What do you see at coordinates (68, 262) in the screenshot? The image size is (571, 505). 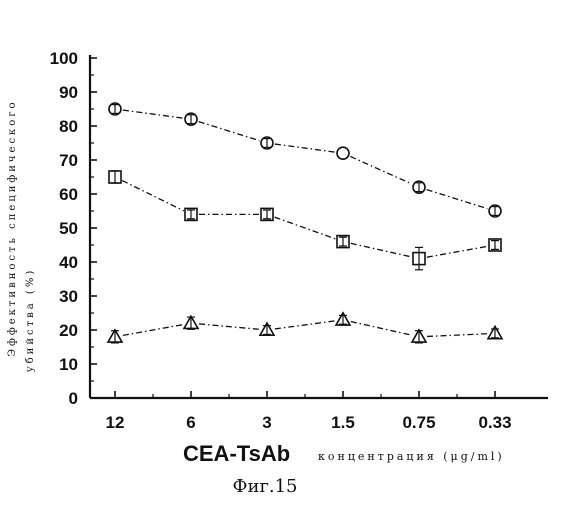 I see `y-tick-label: 40` at bounding box center [68, 262].